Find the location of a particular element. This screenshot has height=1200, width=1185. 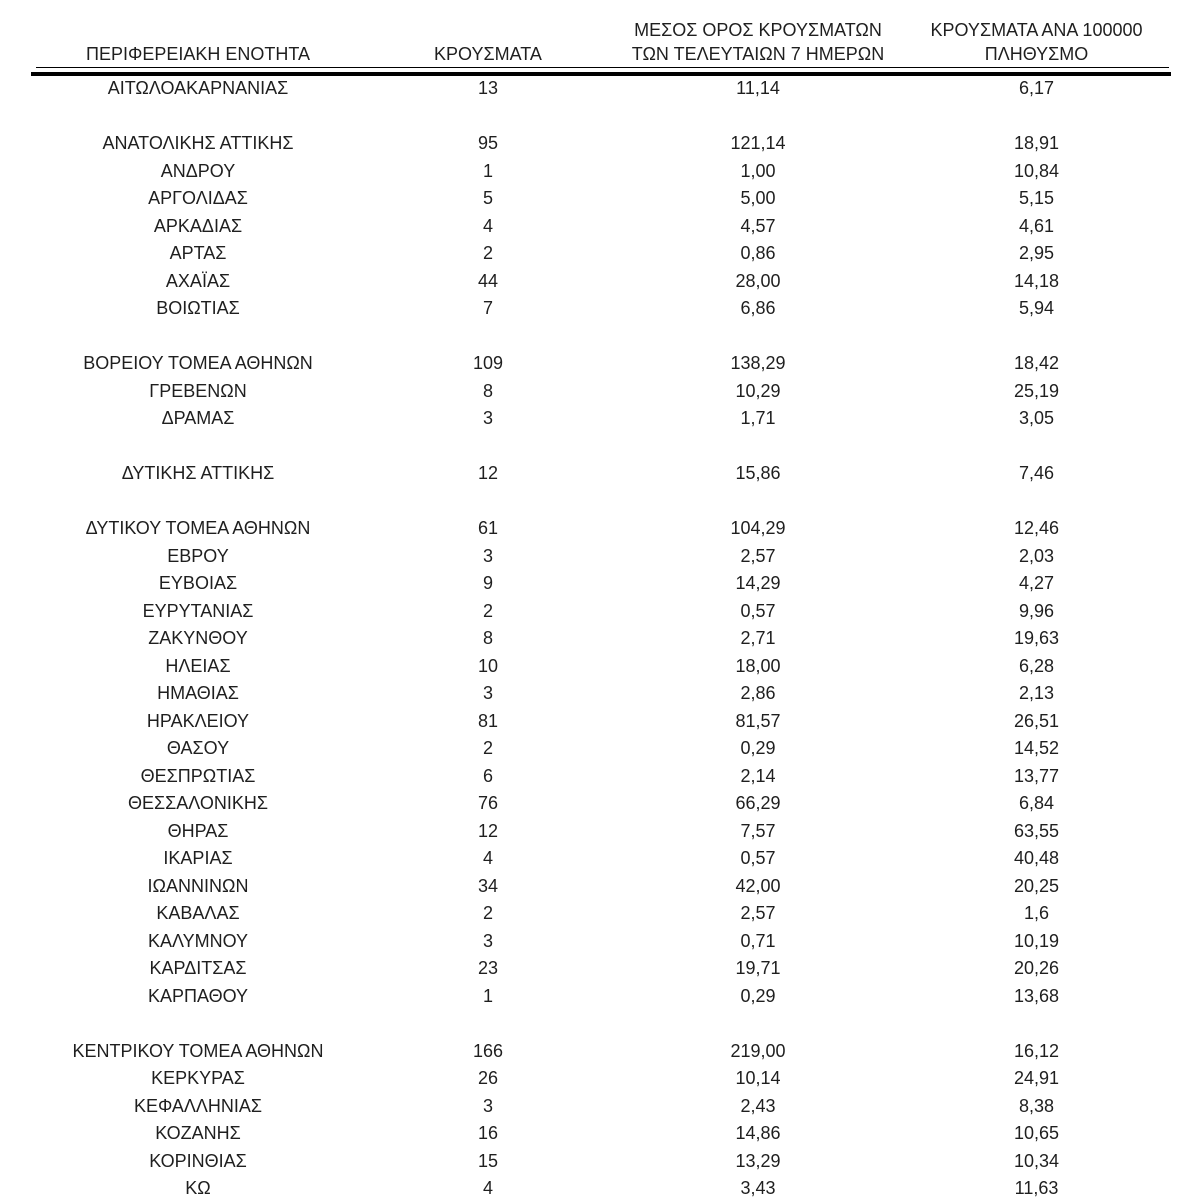

table-row: ΚΕΦΑΛΛΗΝΙΑΣ 3 2,43 8,38 is located at coordinates (601, 1107).